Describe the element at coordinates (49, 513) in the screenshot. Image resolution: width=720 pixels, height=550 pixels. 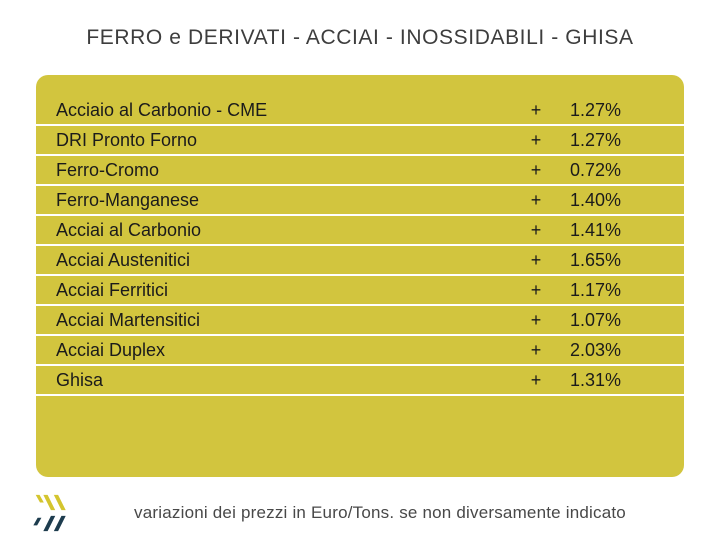
I see `double-chevron-logo-icon` at that location.